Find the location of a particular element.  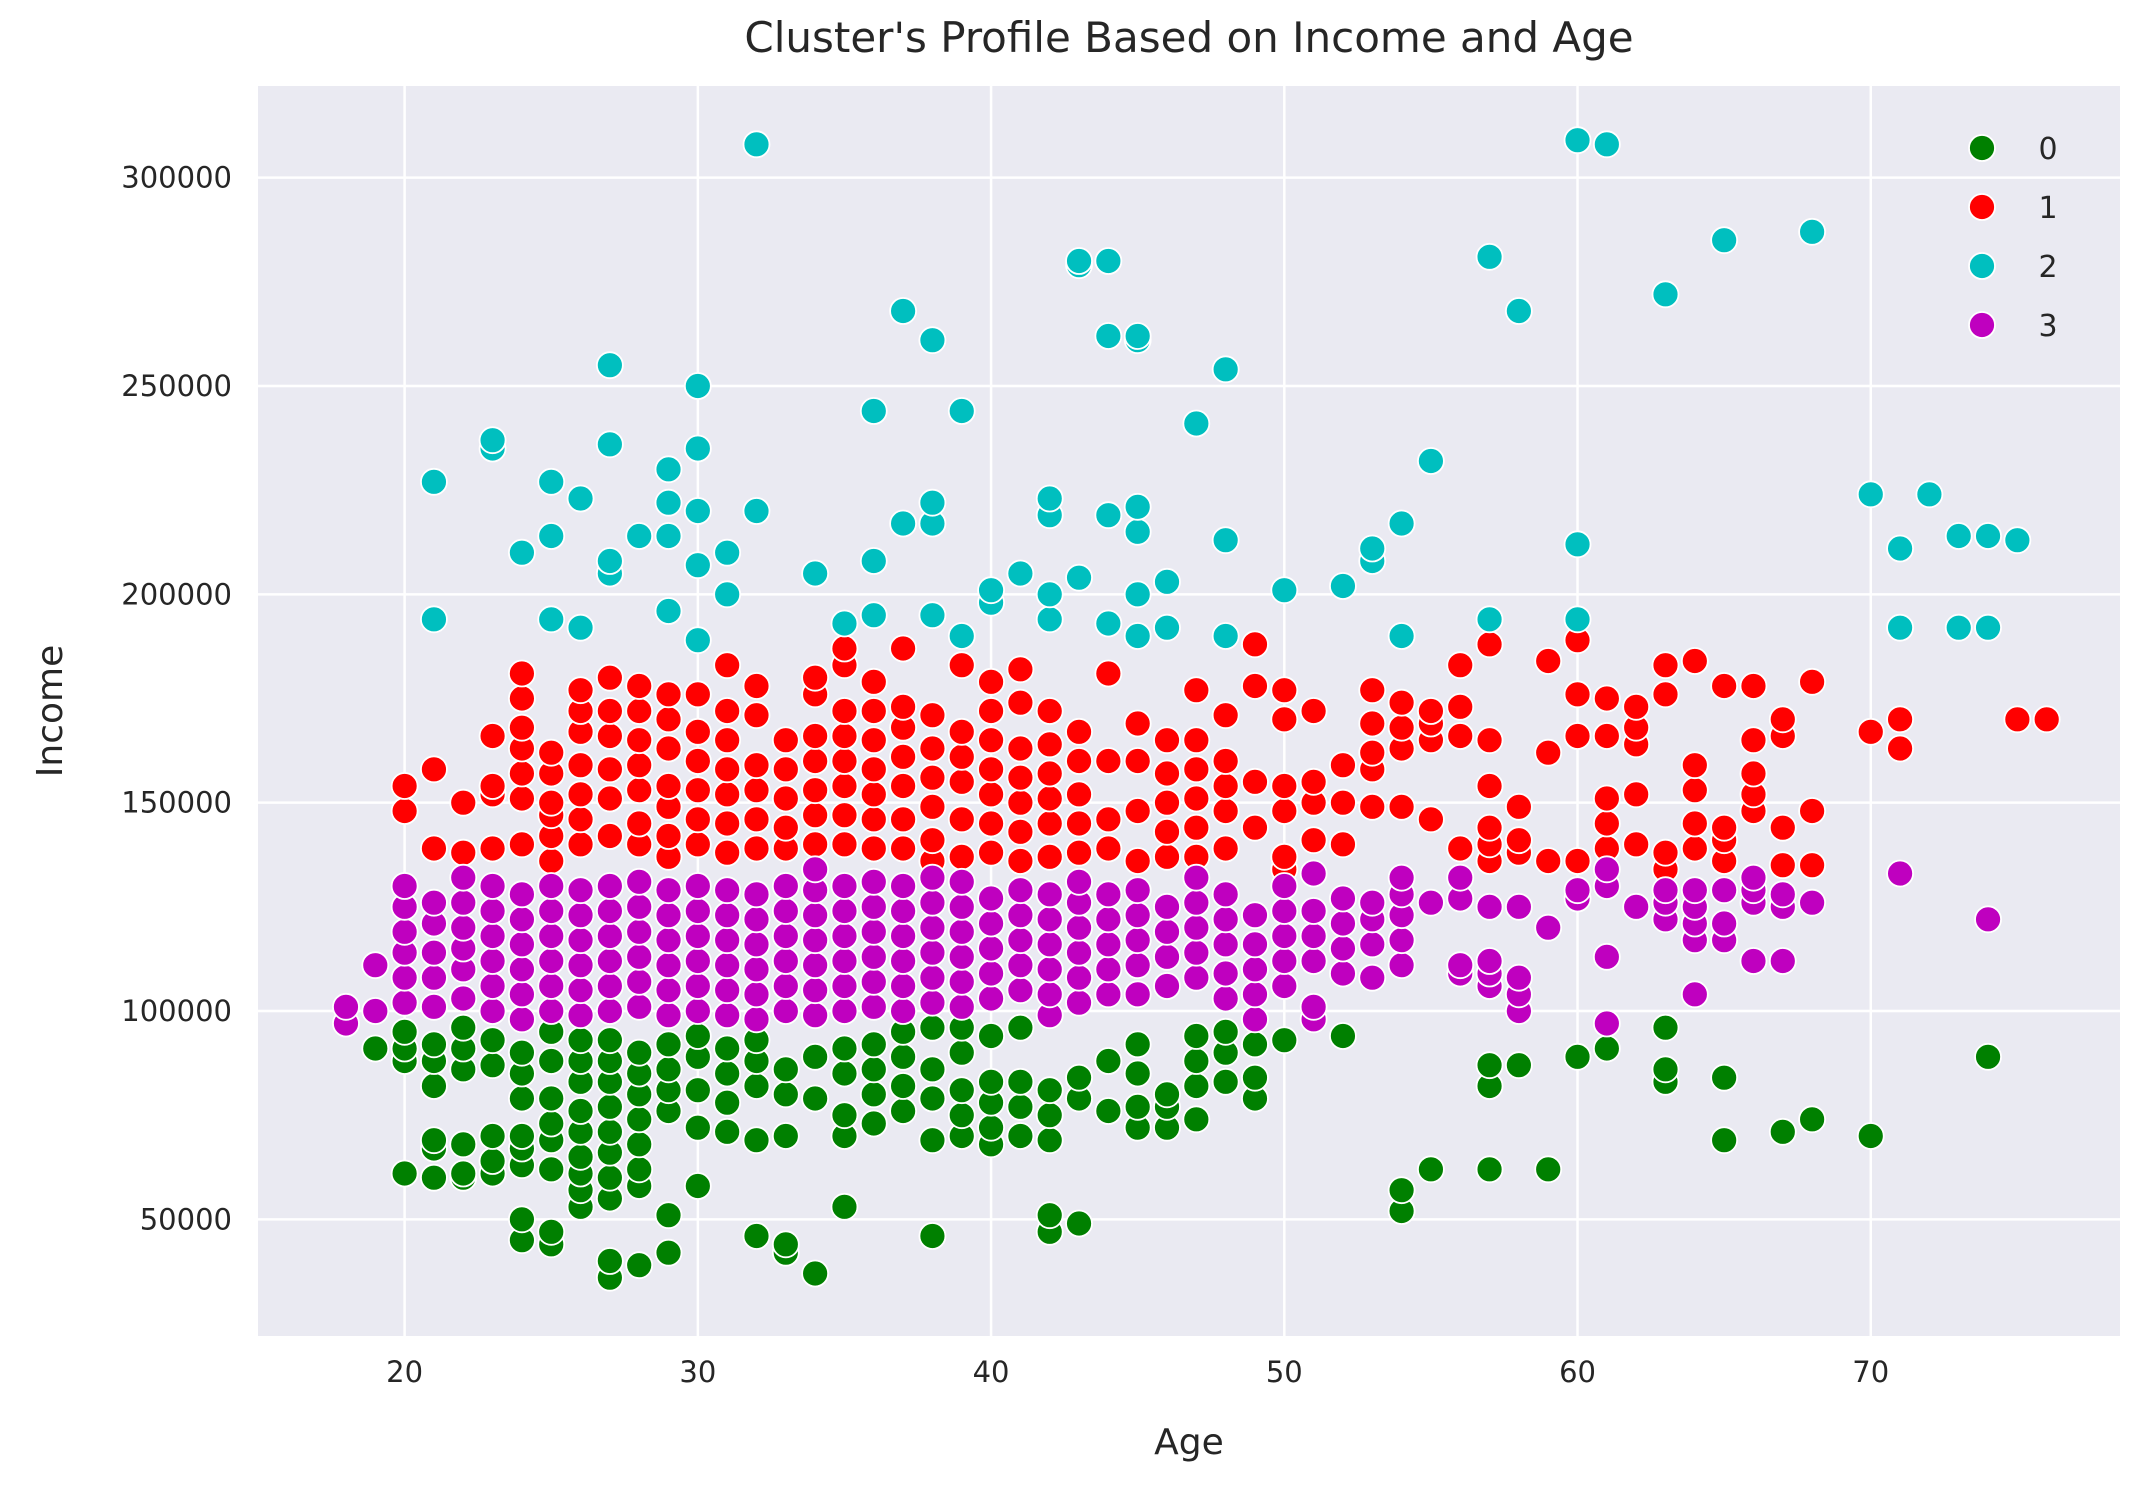

x-tick-label: 20 is located at coordinates (404, 1372).